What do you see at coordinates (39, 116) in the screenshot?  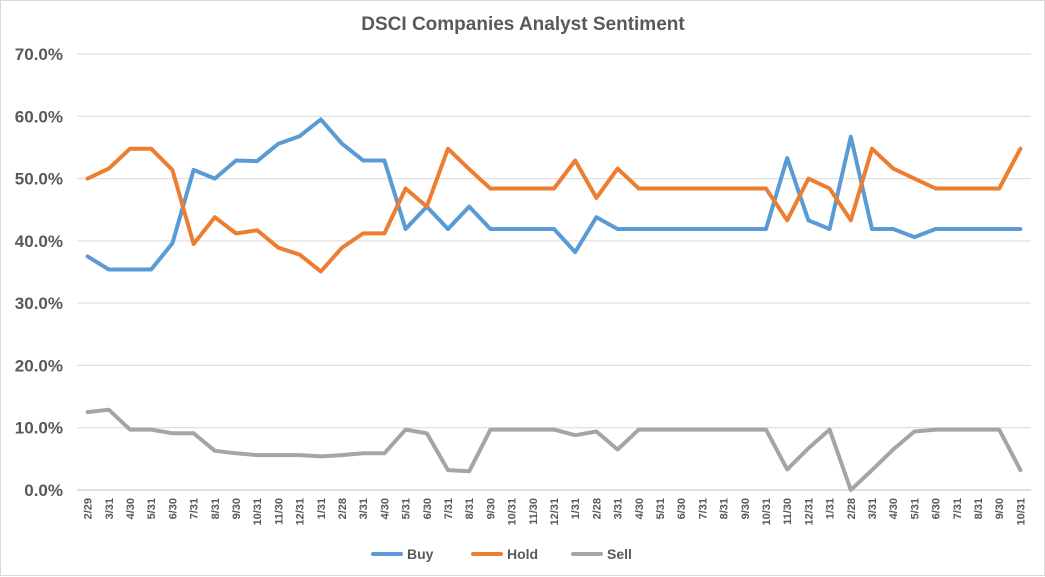 I see `y-tick-label: 60.0%` at bounding box center [39, 116].